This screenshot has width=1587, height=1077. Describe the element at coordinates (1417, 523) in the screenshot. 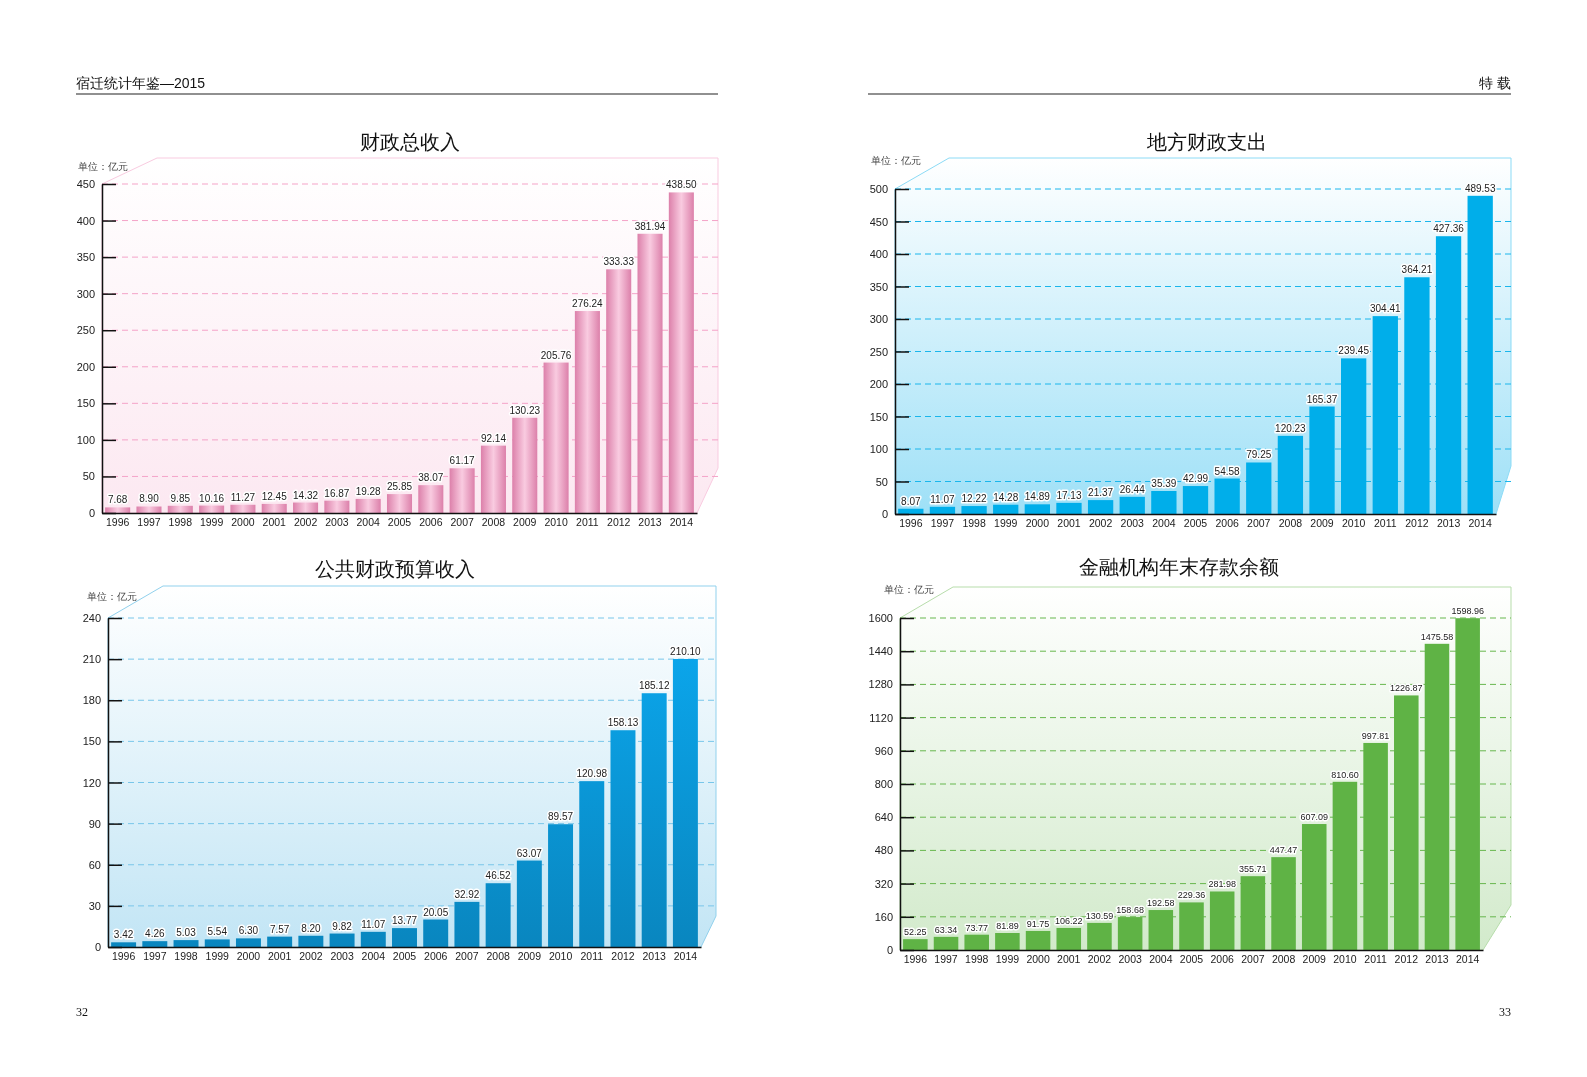

I see `x-tick-label: 2012` at that location.